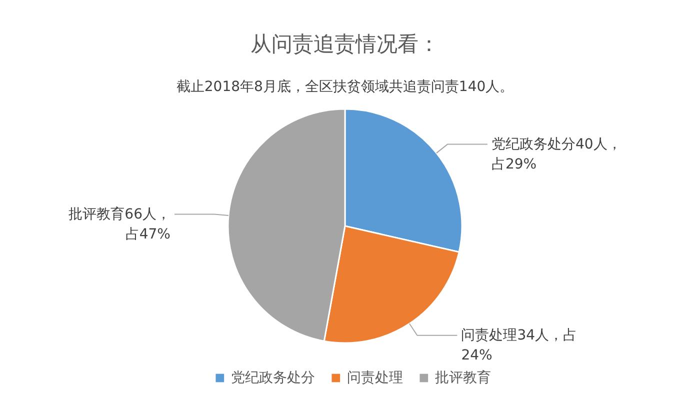  What do you see at coordinates (119, 223) in the screenshot?
I see `data-label: 批评教育66人，占47%` at bounding box center [119, 223].